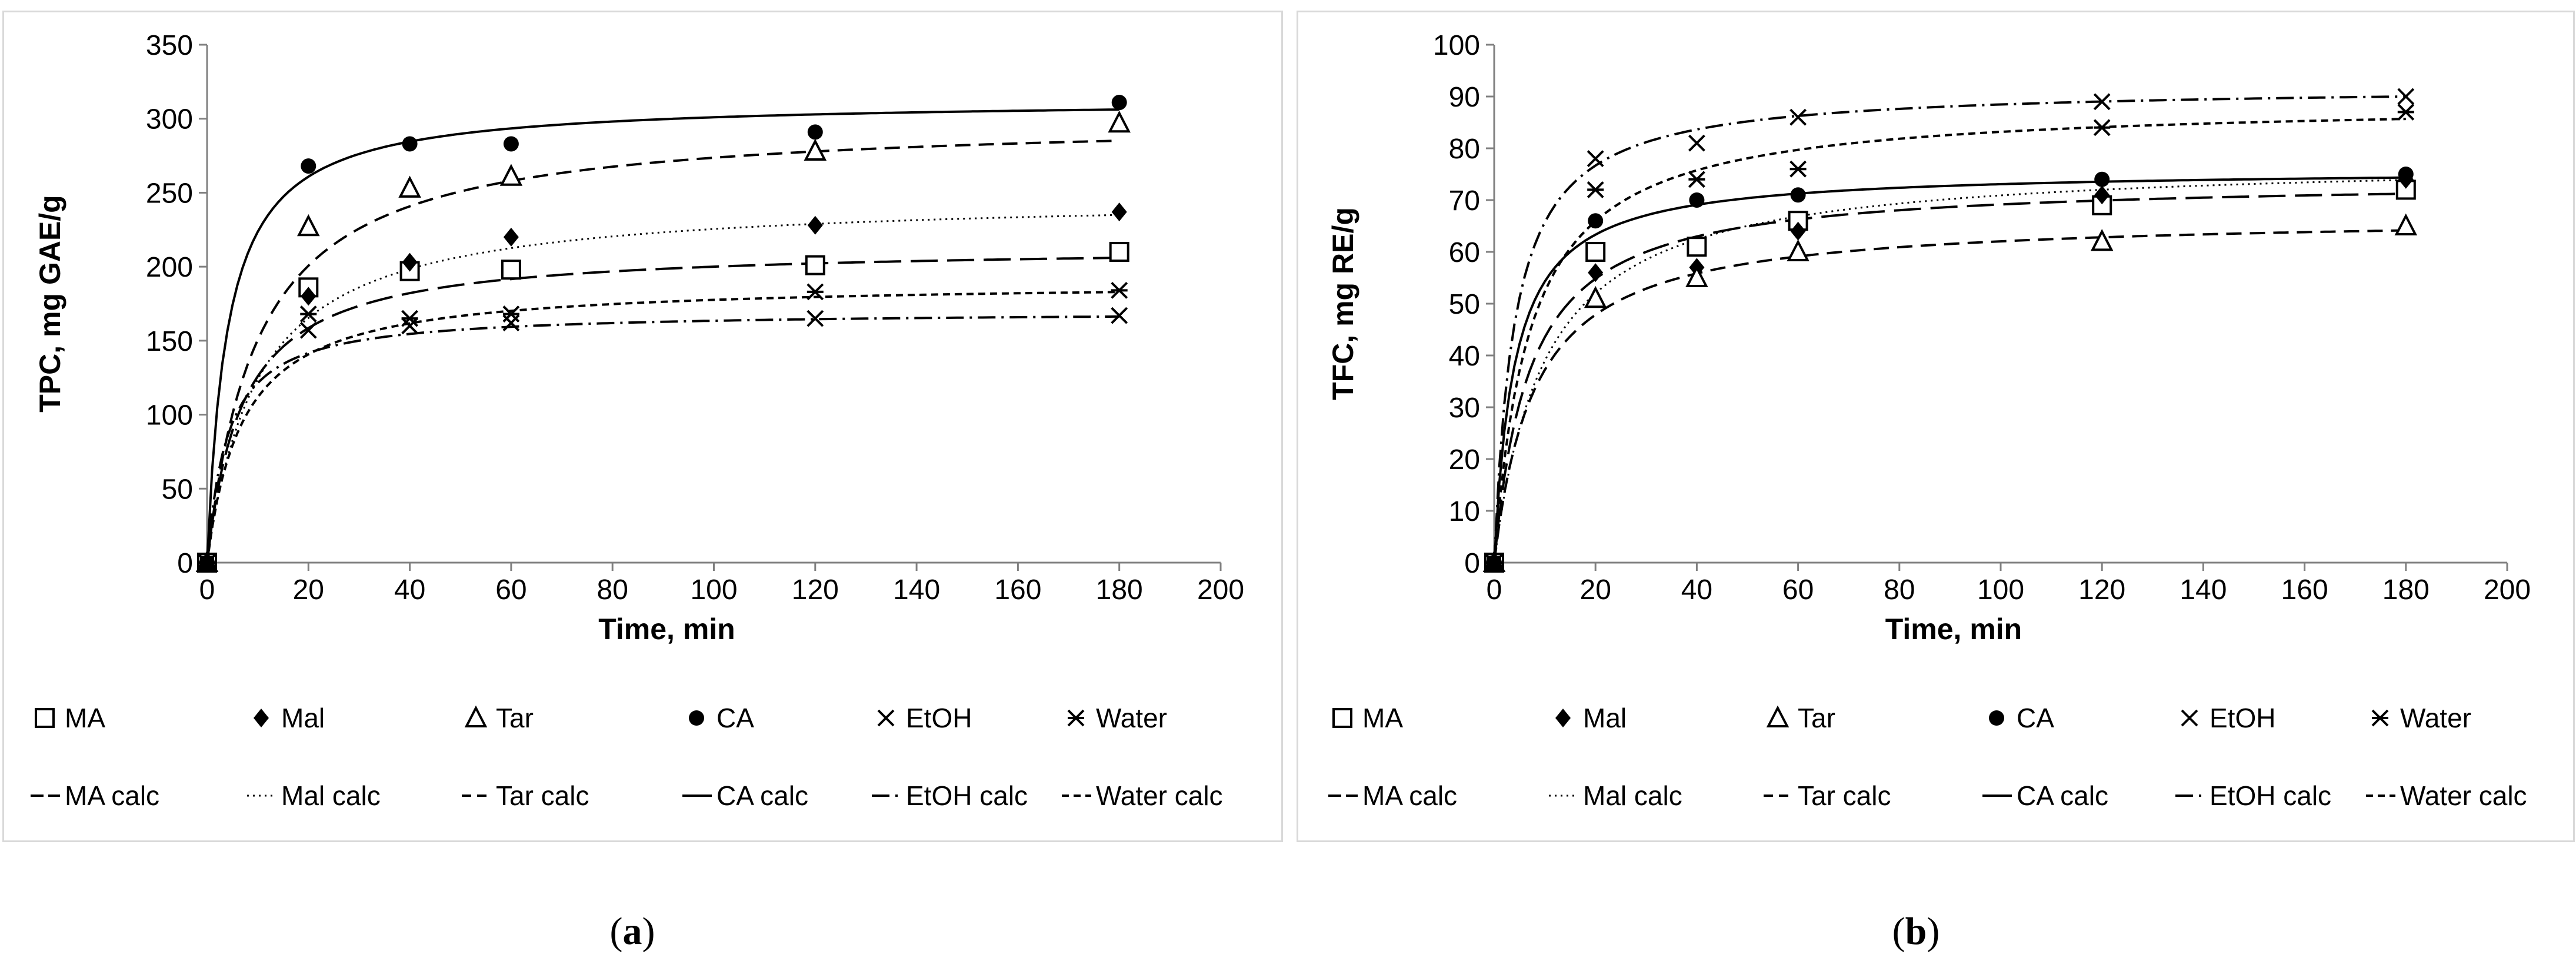 This screenshot has height=974, width=2576. What do you see at coordinates (1464, 305) in the screenshot?
I see `y-tick-label: 50` at bounding box center [1464, 305].